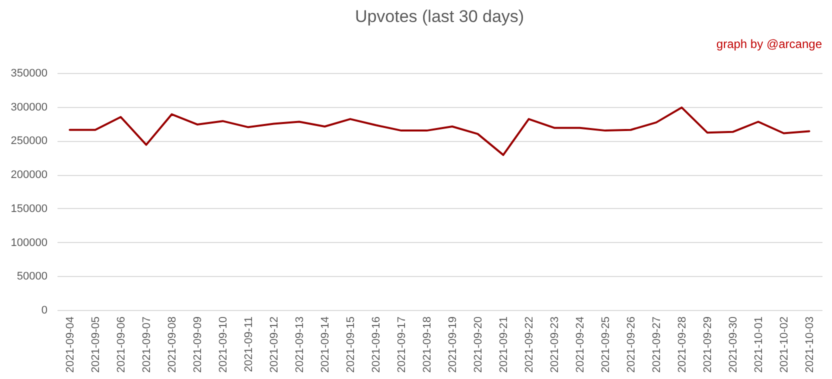 The height and width of the screenshot is (379, 832). Describe the element at coordinates (529, 344) in the screenshot. I see `x-tick-label: 2021-09-22` at that location.